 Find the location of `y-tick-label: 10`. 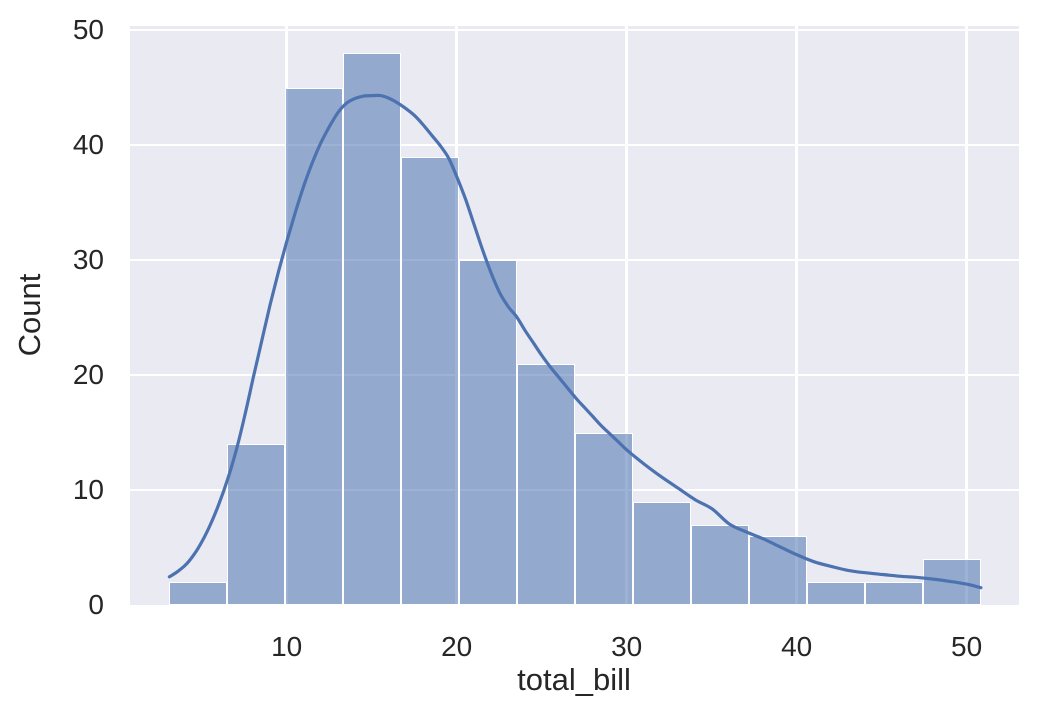

y-tick-label: 10 is located at coordinates (88, 489).